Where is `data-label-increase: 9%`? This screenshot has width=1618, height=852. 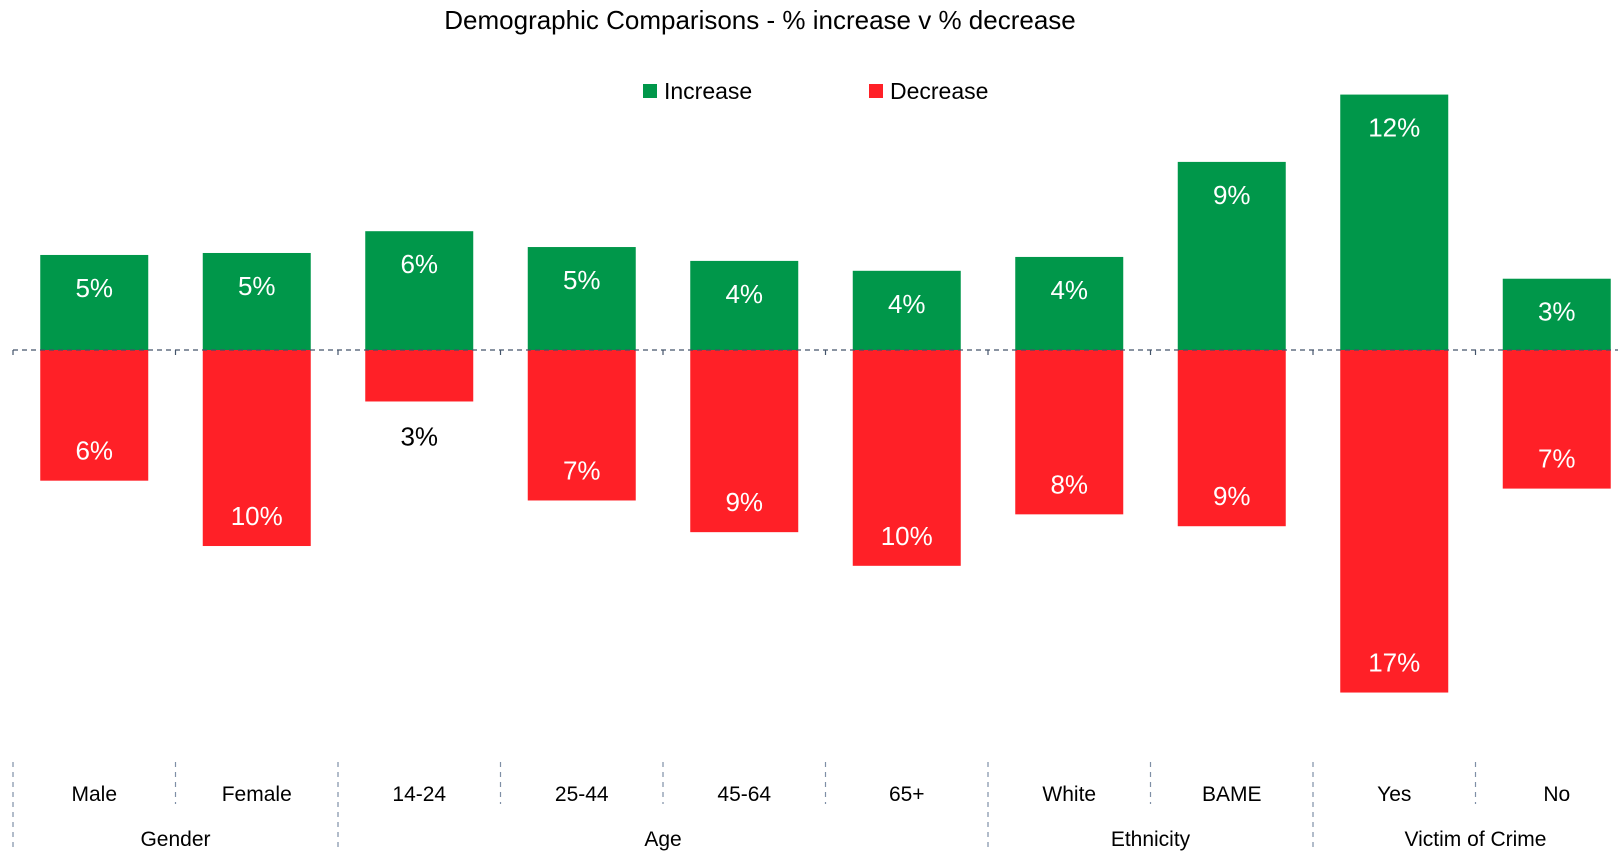 data-label-increase: 9% is located at coordinates (1232, 195).